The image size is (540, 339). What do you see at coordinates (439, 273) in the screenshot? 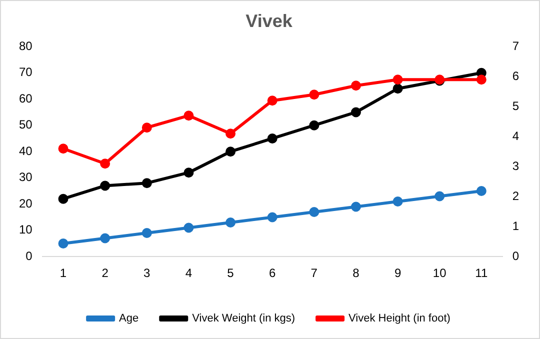
I see `x-tick-label: 10` at bounding box center [439, 273].